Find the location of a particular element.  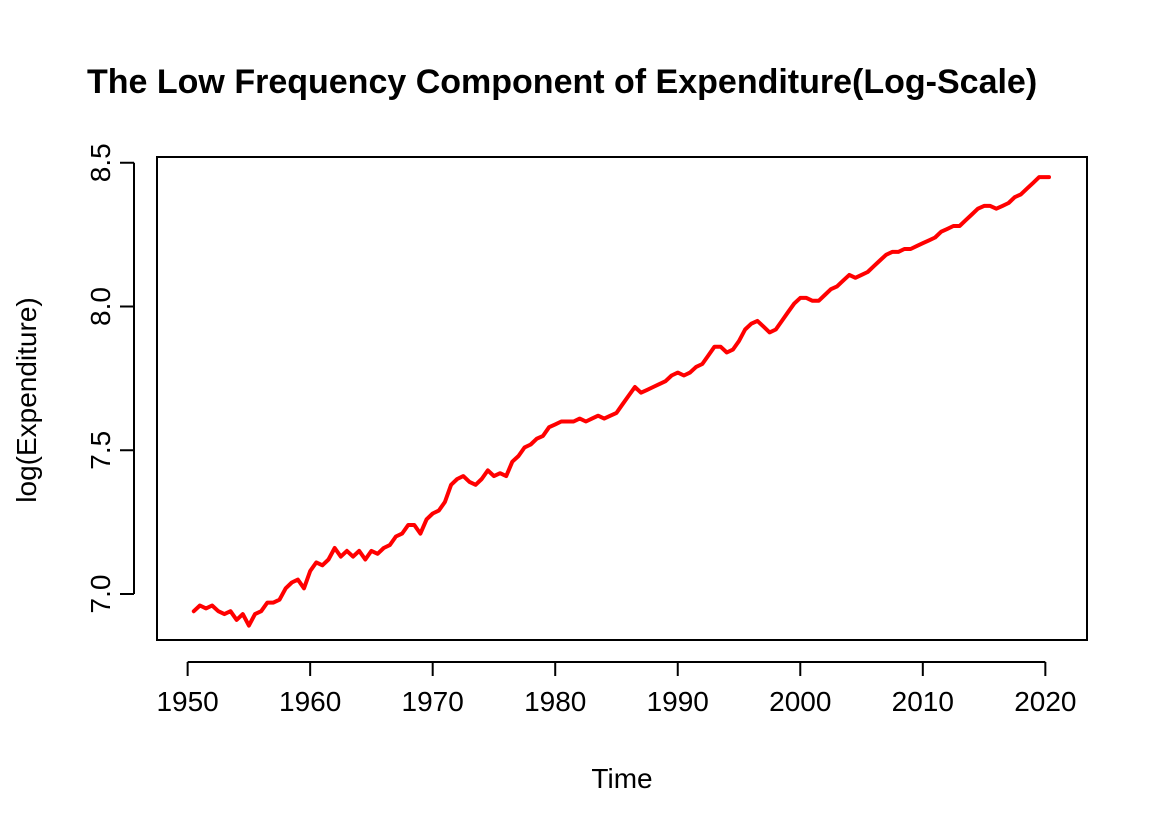

y-tick-label: 7.5 is located at coordinates (100, 450).